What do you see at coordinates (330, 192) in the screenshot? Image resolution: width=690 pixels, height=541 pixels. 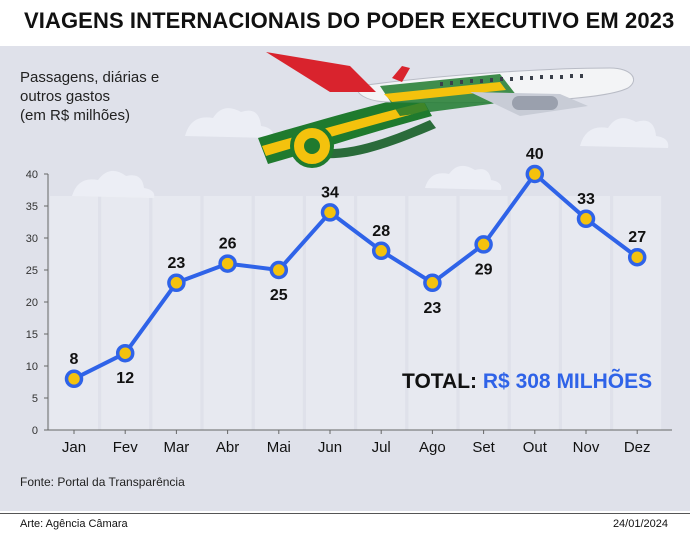 I see `data-label: 34` at bounding box center [330, 192].